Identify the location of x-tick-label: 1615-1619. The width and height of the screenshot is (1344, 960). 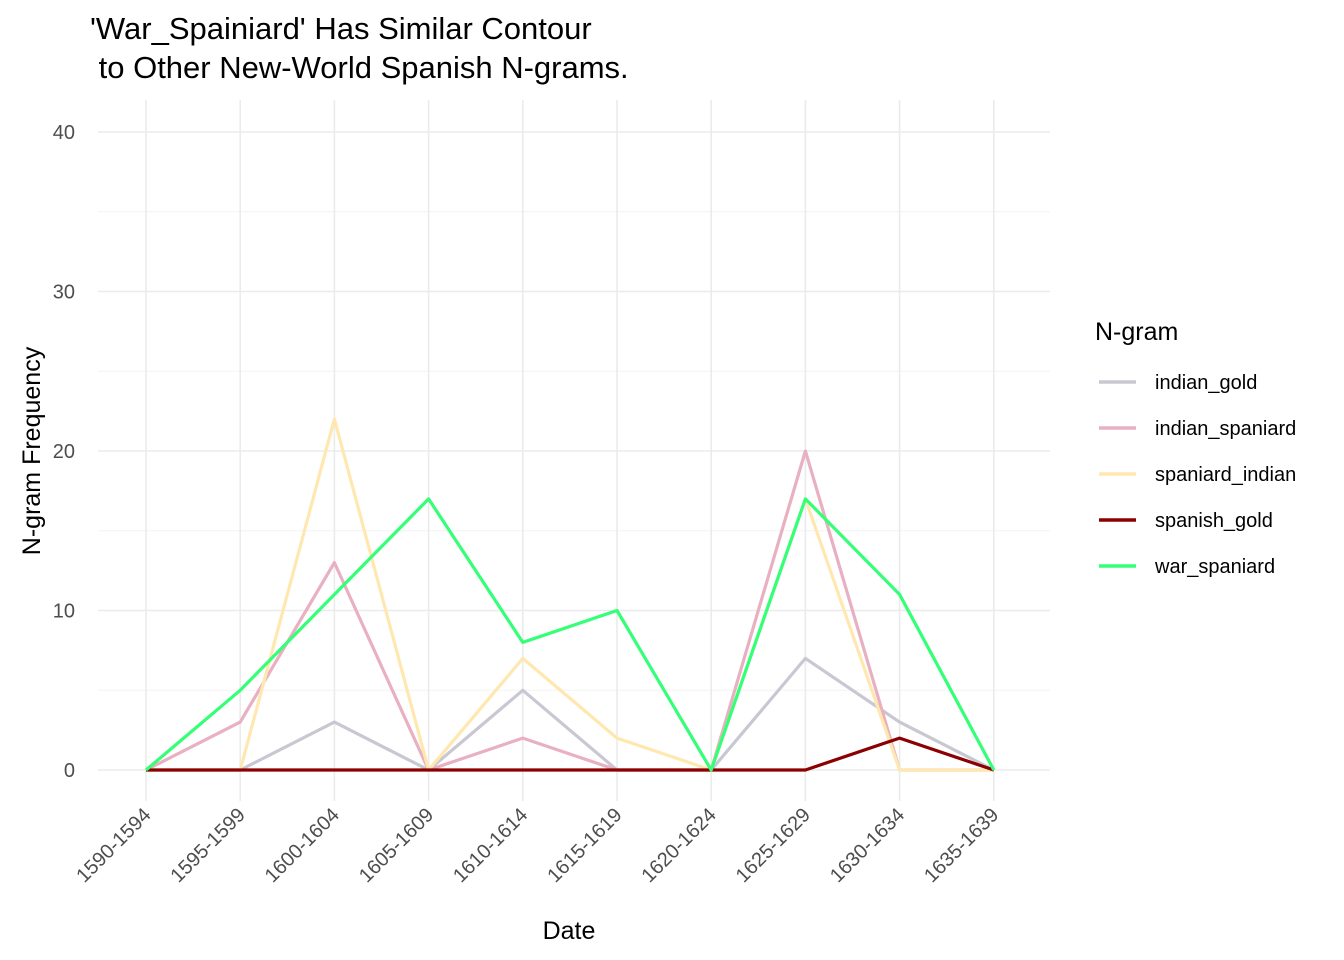
(584, 845).